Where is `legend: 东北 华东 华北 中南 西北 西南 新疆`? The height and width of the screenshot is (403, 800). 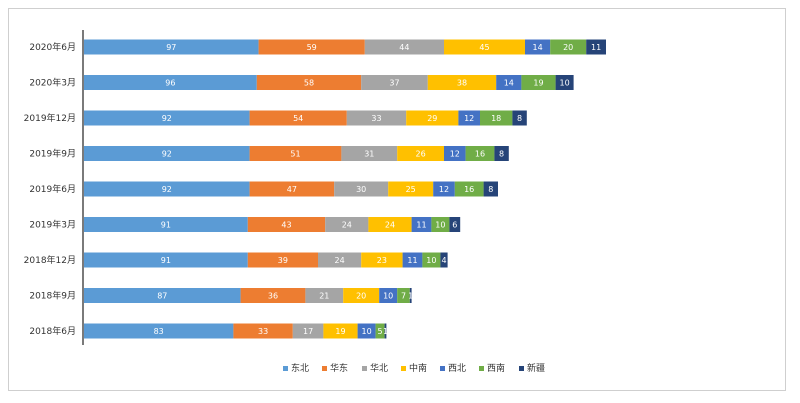
legend: 东北 华东 华北 中南 西北 西南 新疆 is located at coordinates (414, 368).